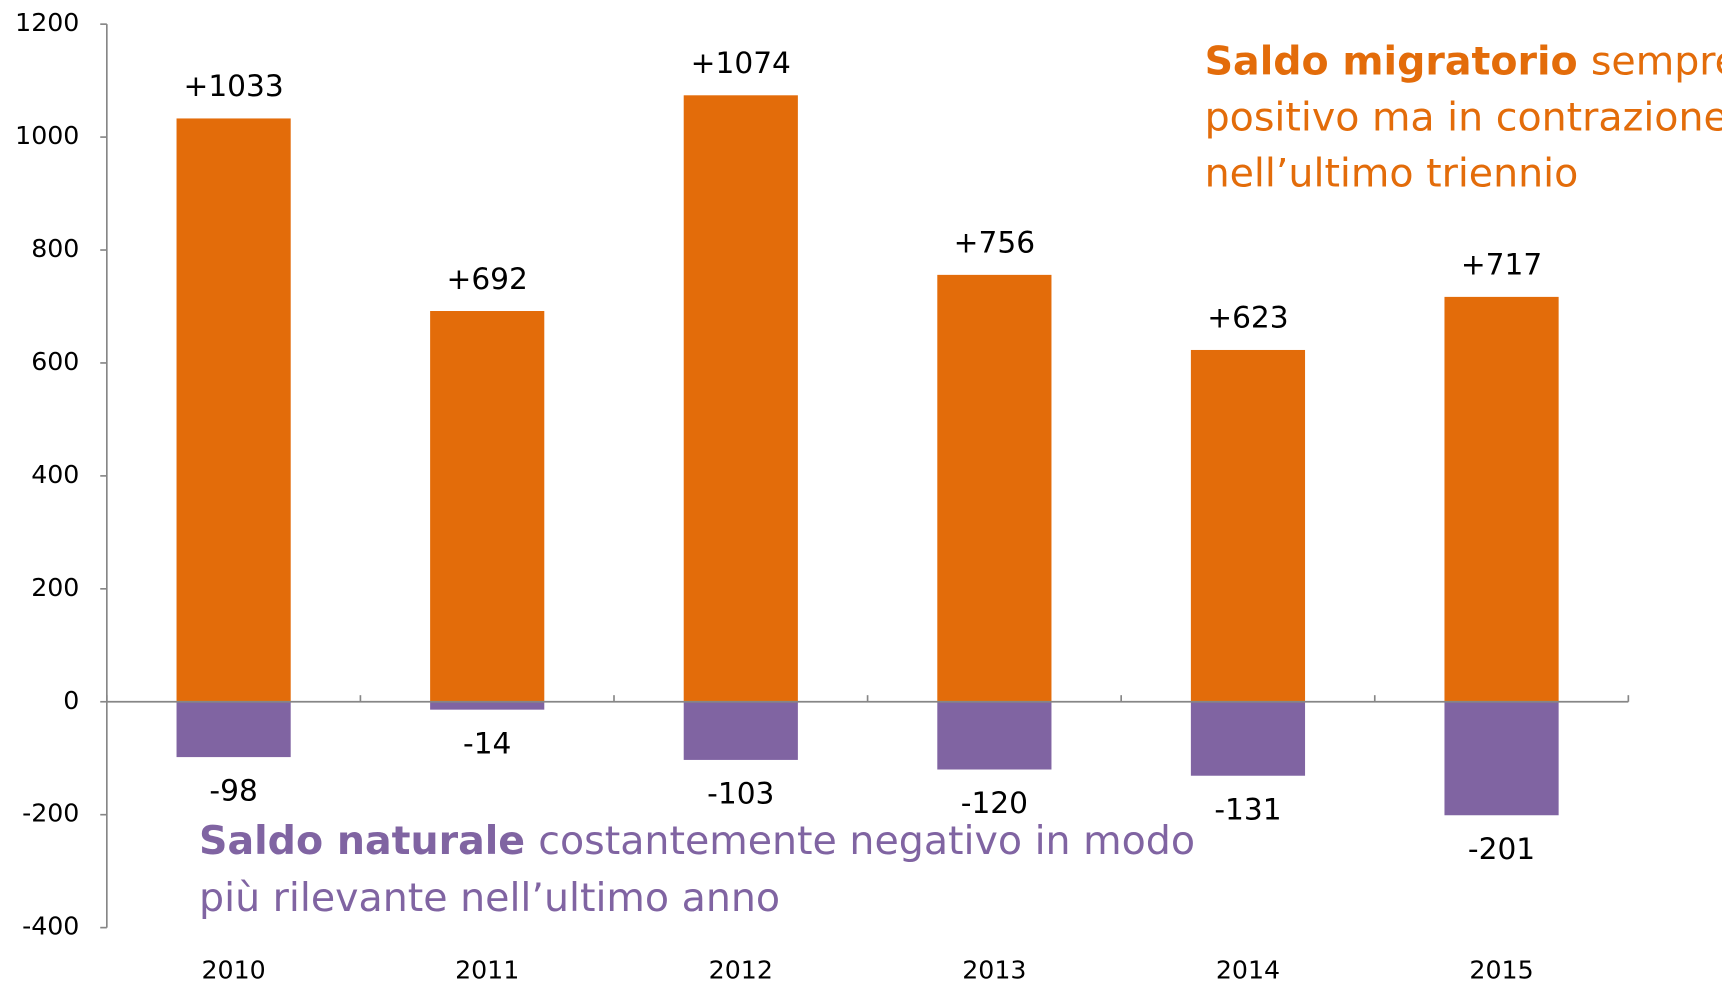 This screenshot has width=1722, height=988. I want to click on x-tick-label: 2012, so click(741, 970).